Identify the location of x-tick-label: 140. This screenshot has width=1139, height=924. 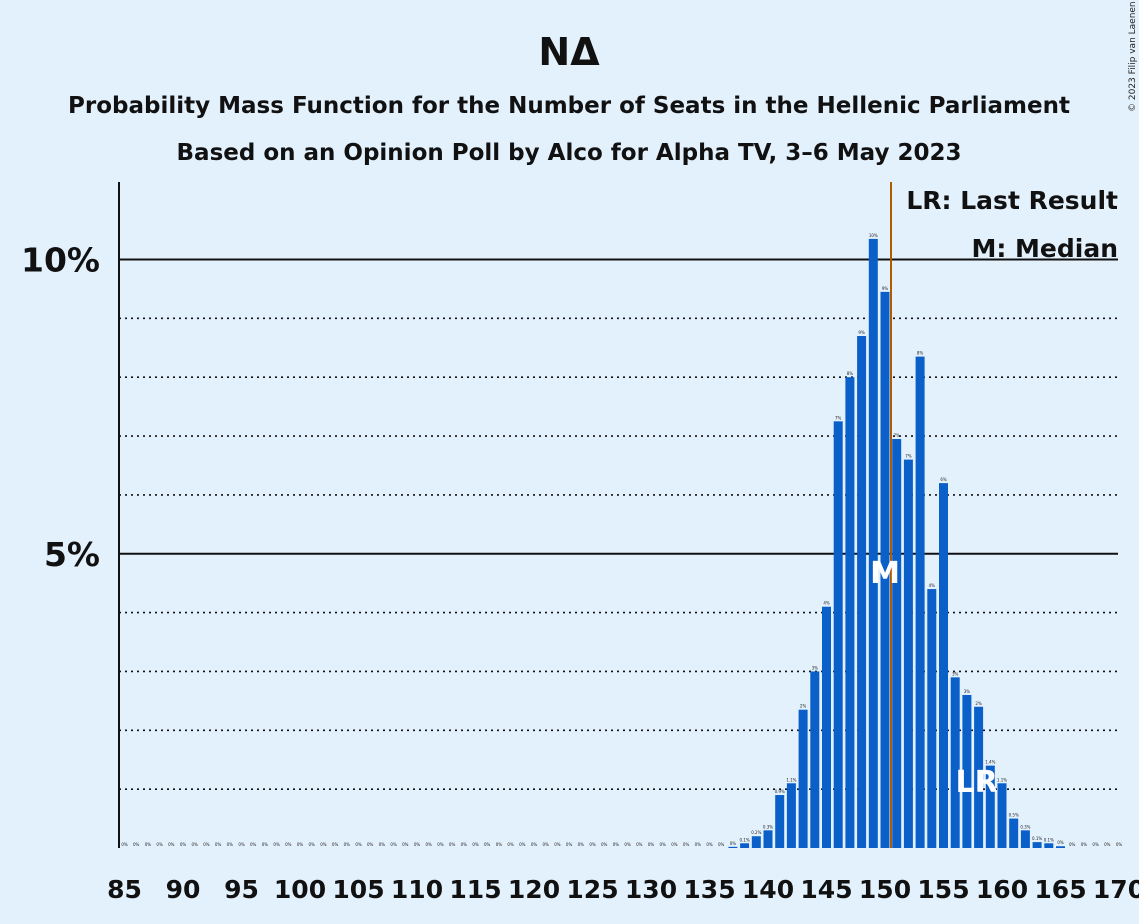
(768, 889).